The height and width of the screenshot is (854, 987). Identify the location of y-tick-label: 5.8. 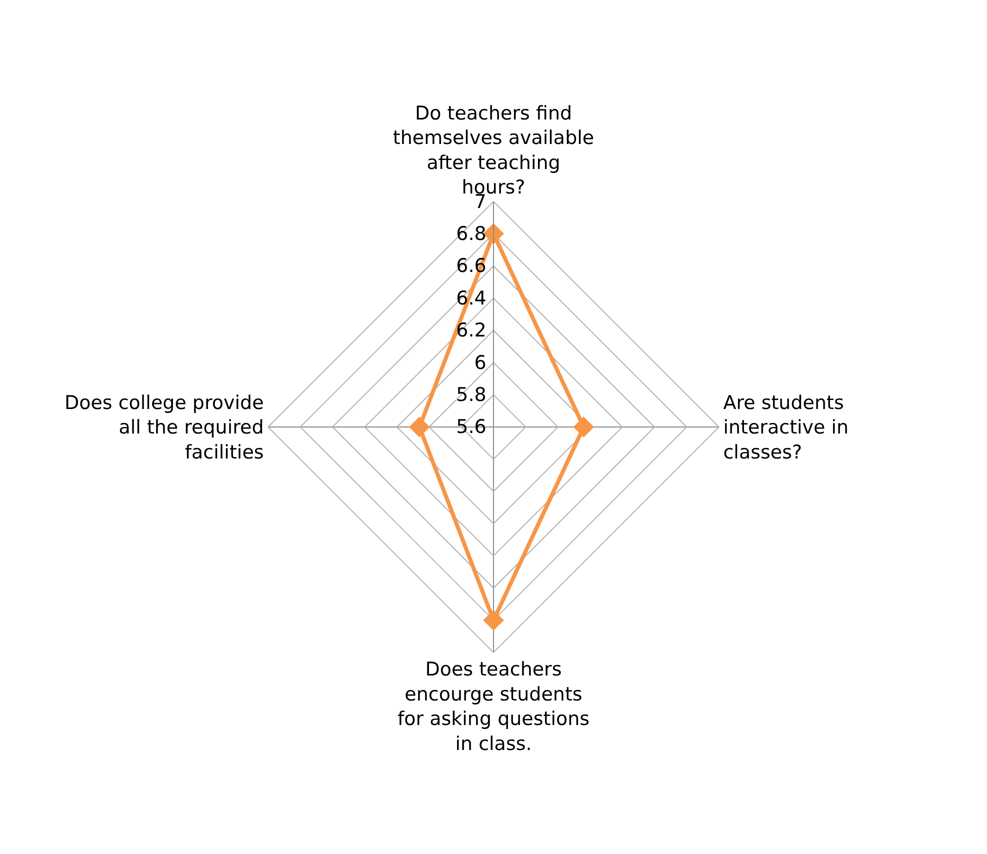
(471, 395).